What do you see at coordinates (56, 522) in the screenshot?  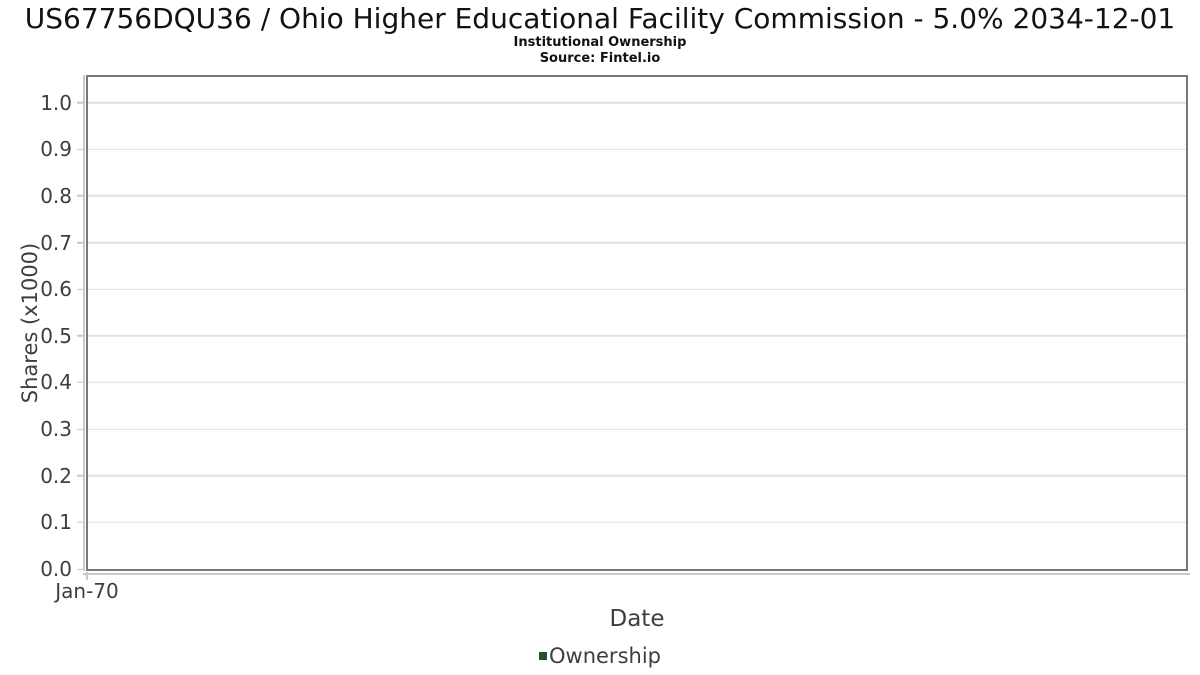 I see `y-tick-label: 0.1` at bounding box center [56, 522].